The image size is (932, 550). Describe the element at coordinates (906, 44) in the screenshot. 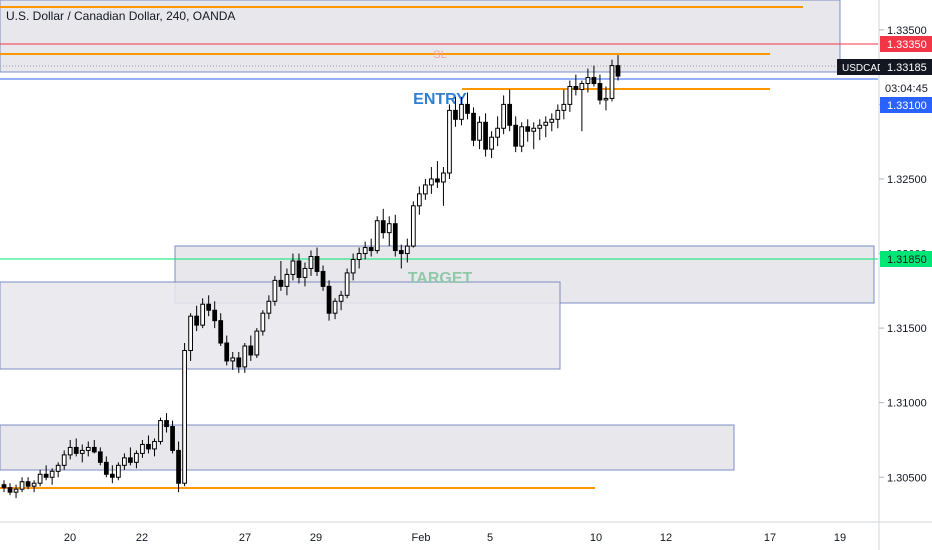

I see `sl-price-tag-bg` at that location.